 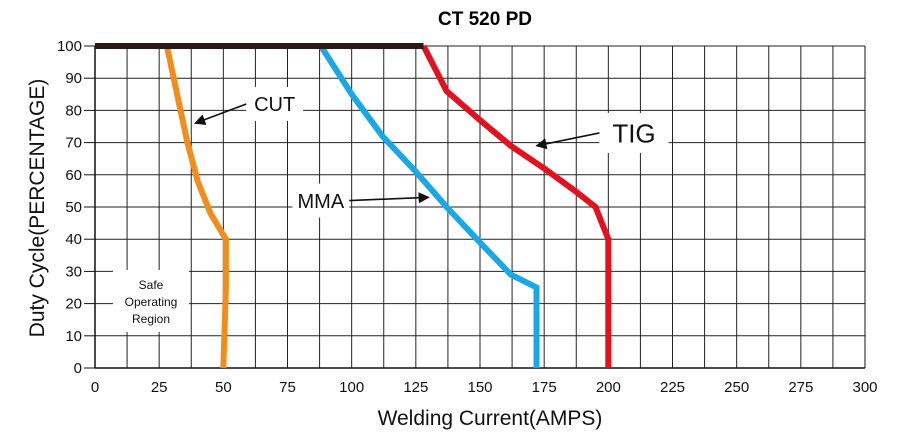 I want to click on chart-title: CT 520 PD, so click(x=485, y=19).